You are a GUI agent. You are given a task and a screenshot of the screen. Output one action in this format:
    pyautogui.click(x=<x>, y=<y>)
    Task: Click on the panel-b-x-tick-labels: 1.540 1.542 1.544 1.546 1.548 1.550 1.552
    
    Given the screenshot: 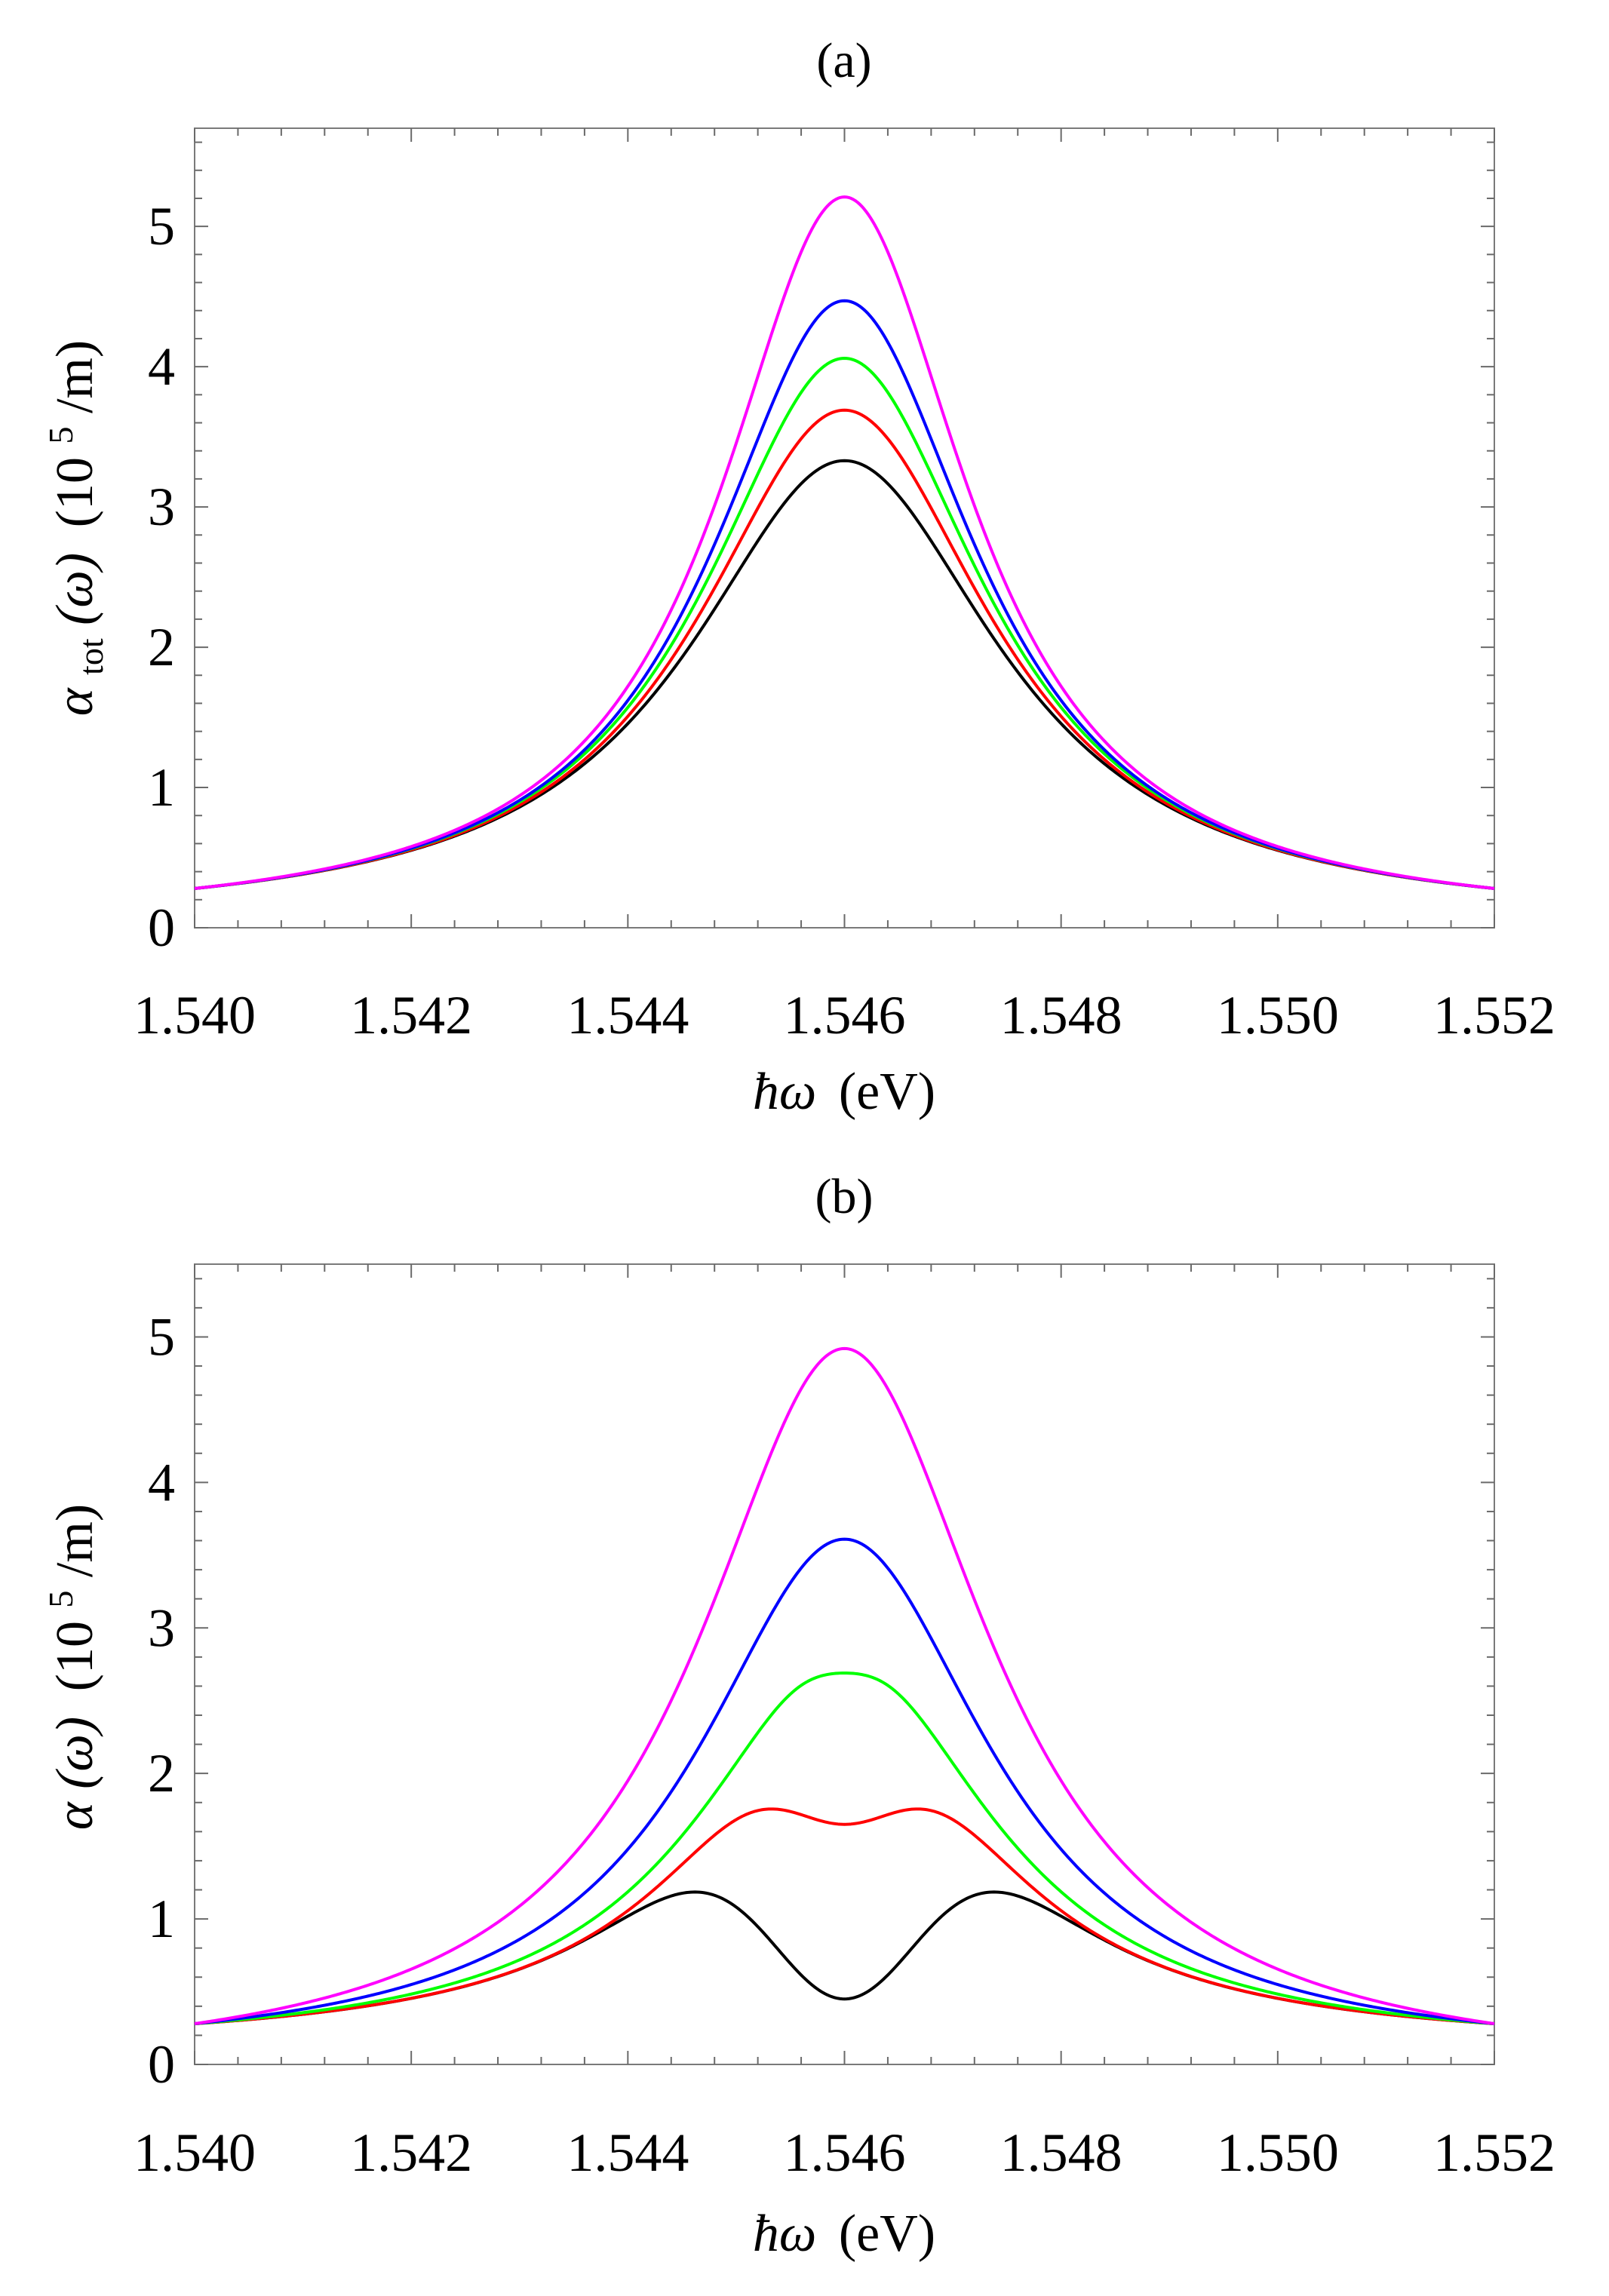 What is the action you would take?
    pyautogui.click(x=845, y=2153)
    